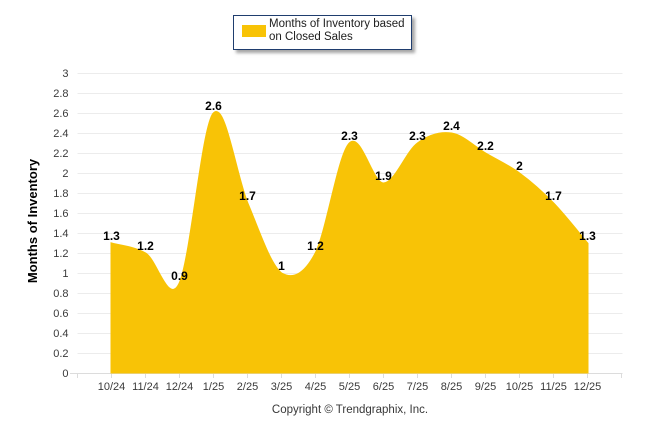 The height and width of the screenshot is (439, 646). Describe the element at coordinates (520, 387) in the screenshot. I see `svg-text: 10/25` at that location.